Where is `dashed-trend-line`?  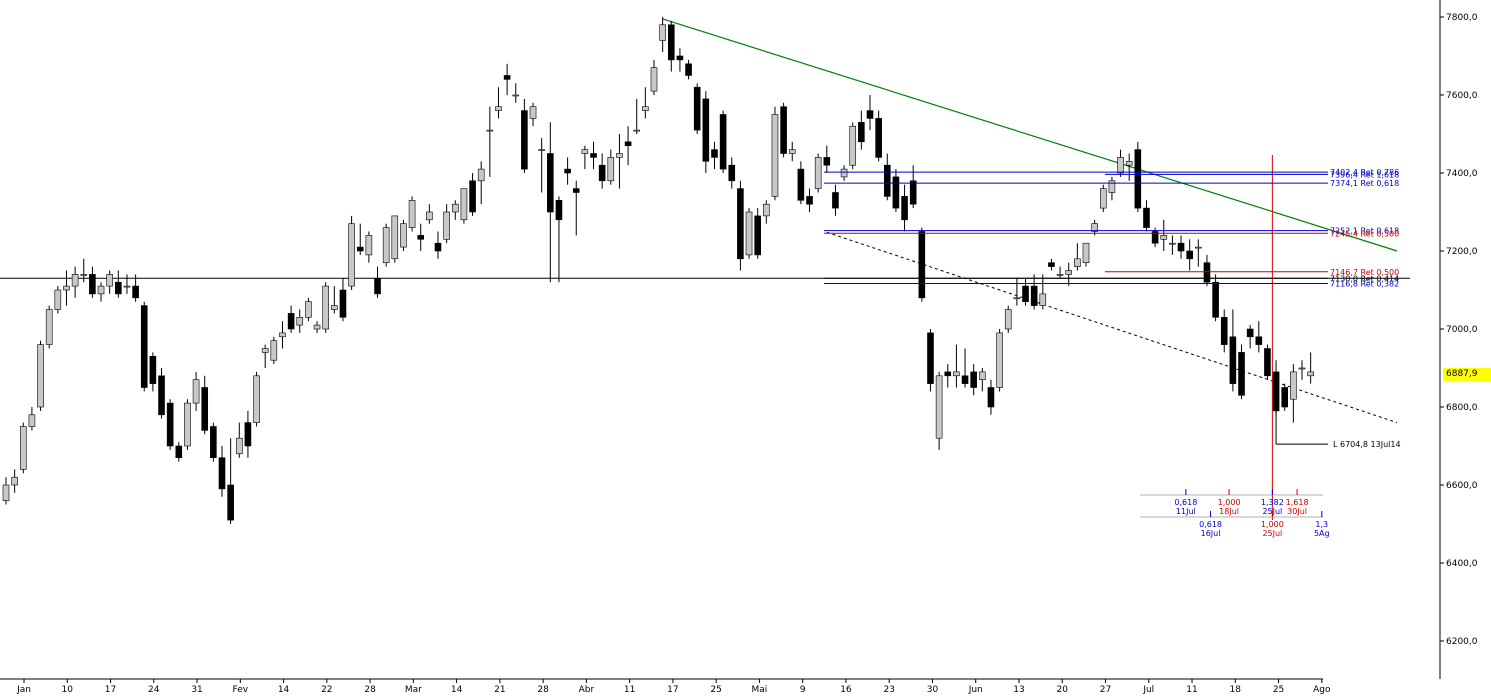
dashed-trend-line is located at coordinates (1112, 327).